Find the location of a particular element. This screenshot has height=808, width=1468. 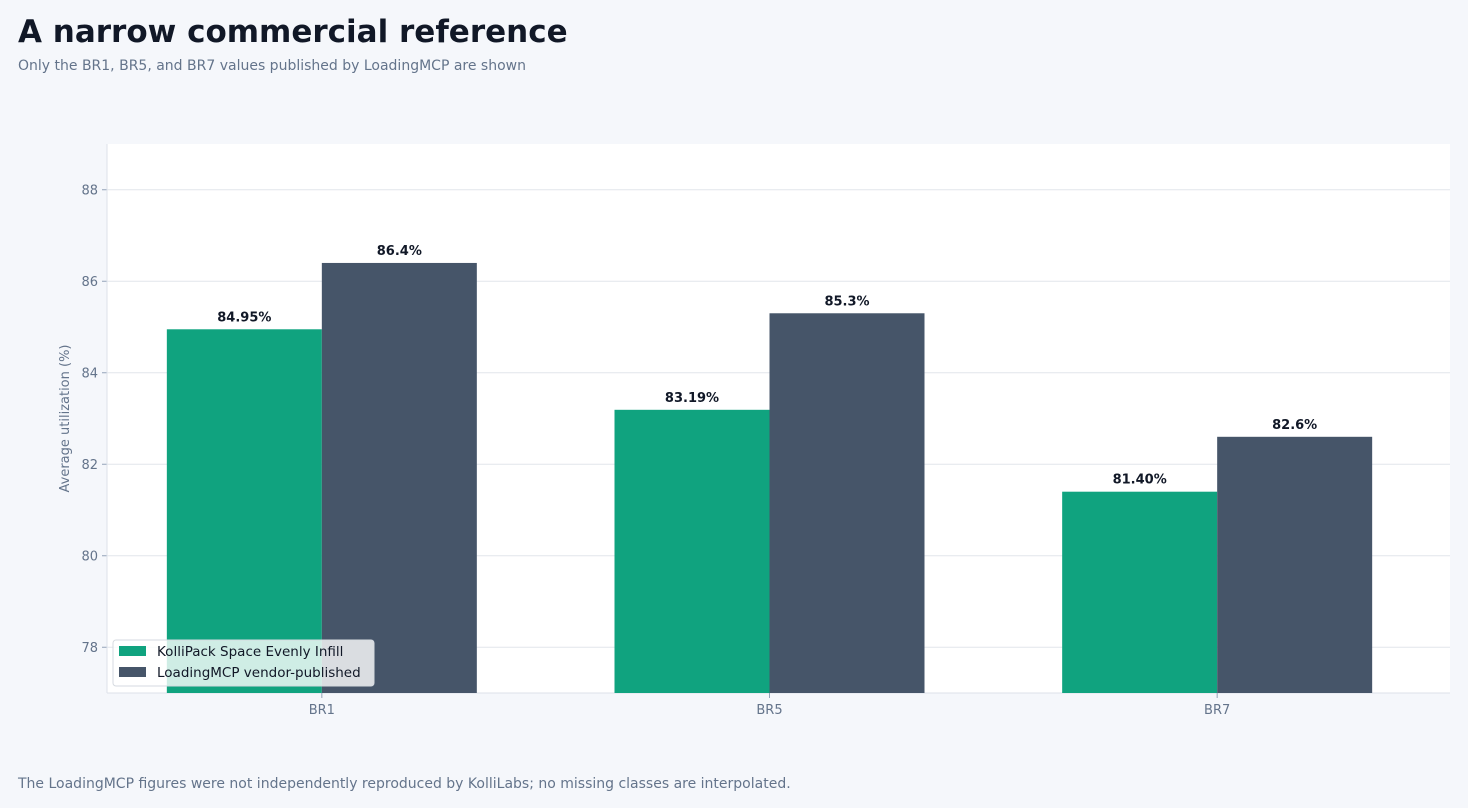

x-tick-label: BR7 is located at coordinates (1217, 710).